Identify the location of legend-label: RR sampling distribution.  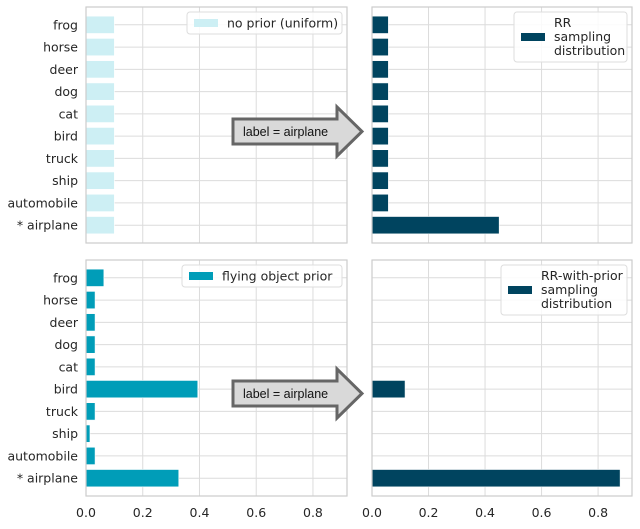
(589, 36).